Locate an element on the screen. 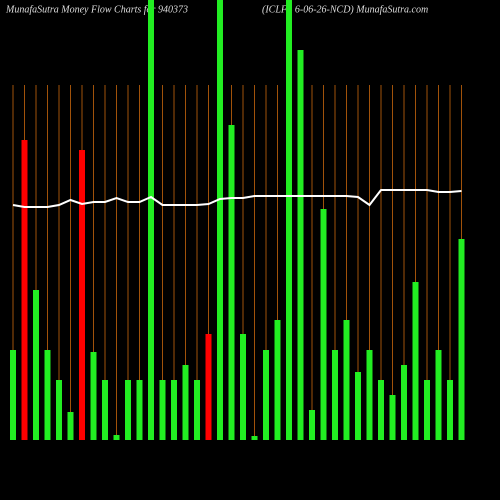 The image size is (500, 500). chart-subtitle: (ICLFL 6-06-26-NCD) MunafaSutra.com is located at coordinates (345, 9).